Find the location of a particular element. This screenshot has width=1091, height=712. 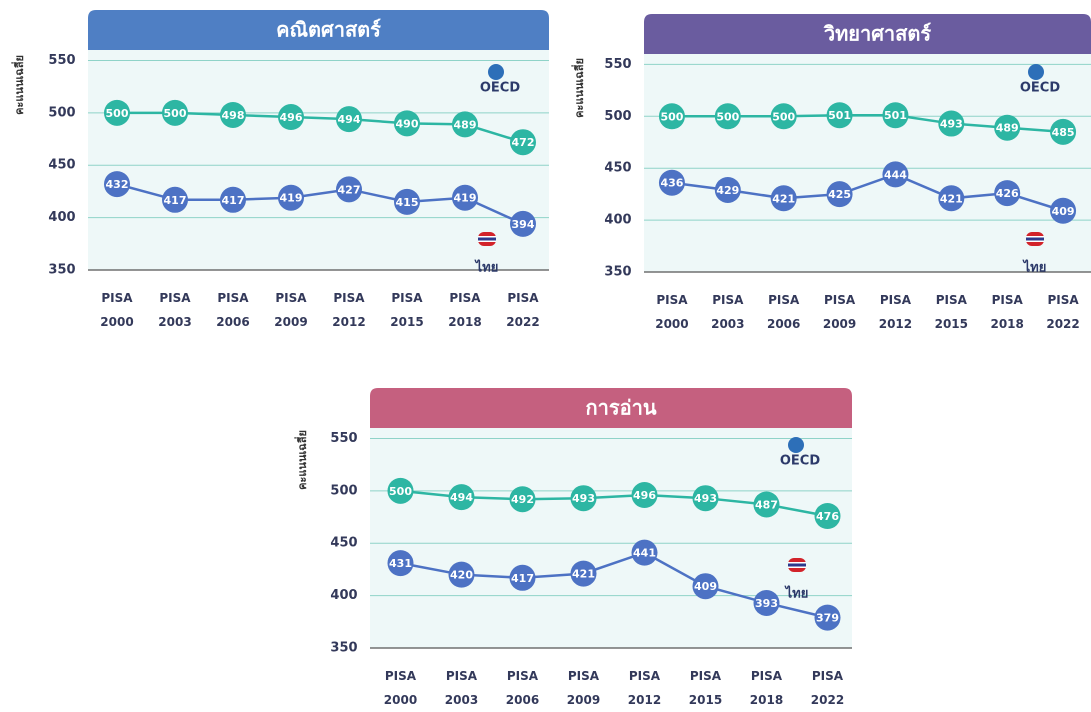

data-label: 496 is located at coordinates (291, 117).